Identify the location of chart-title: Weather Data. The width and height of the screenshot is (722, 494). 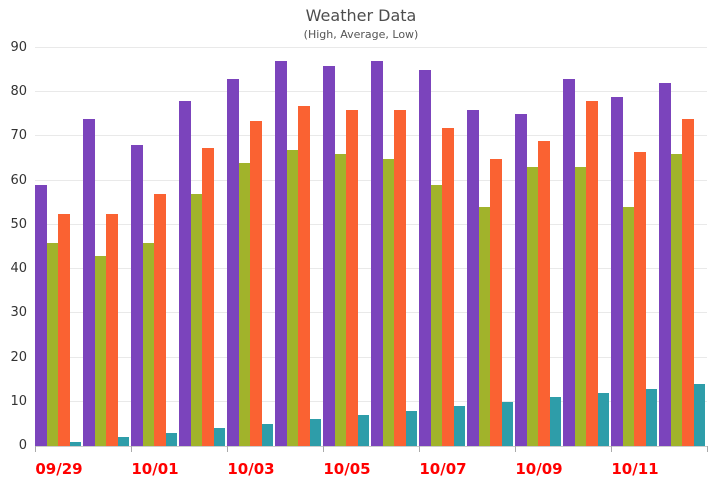
(361, 15).